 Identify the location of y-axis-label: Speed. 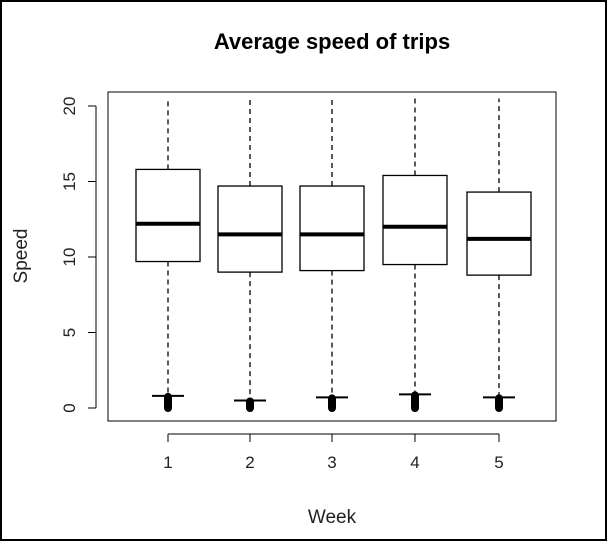
(21, 256).